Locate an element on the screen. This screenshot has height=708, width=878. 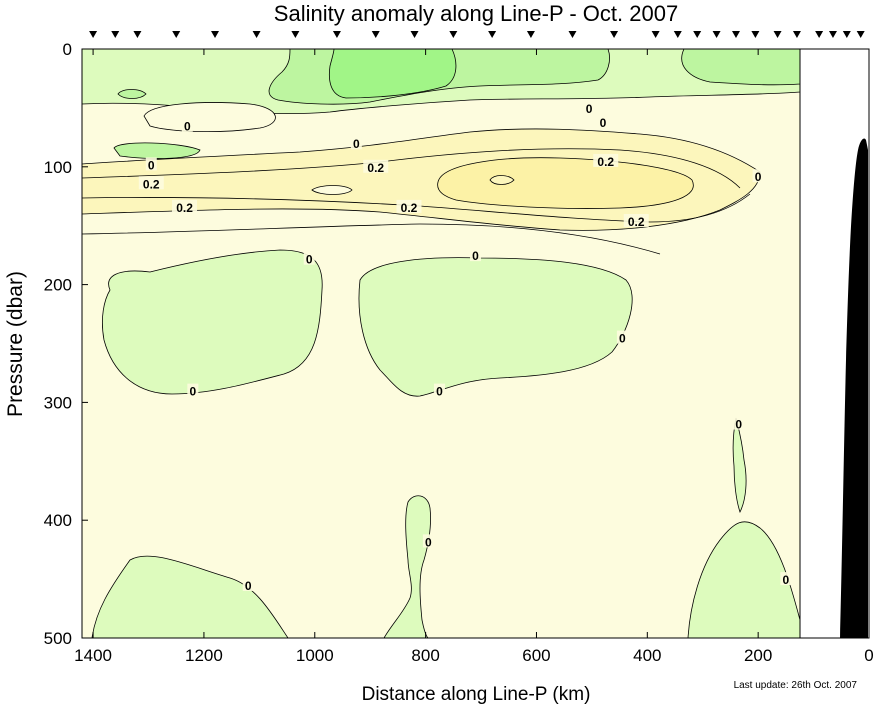
x-axis-label: Distance along Line-P (km) is located at coordinates (476, 694).